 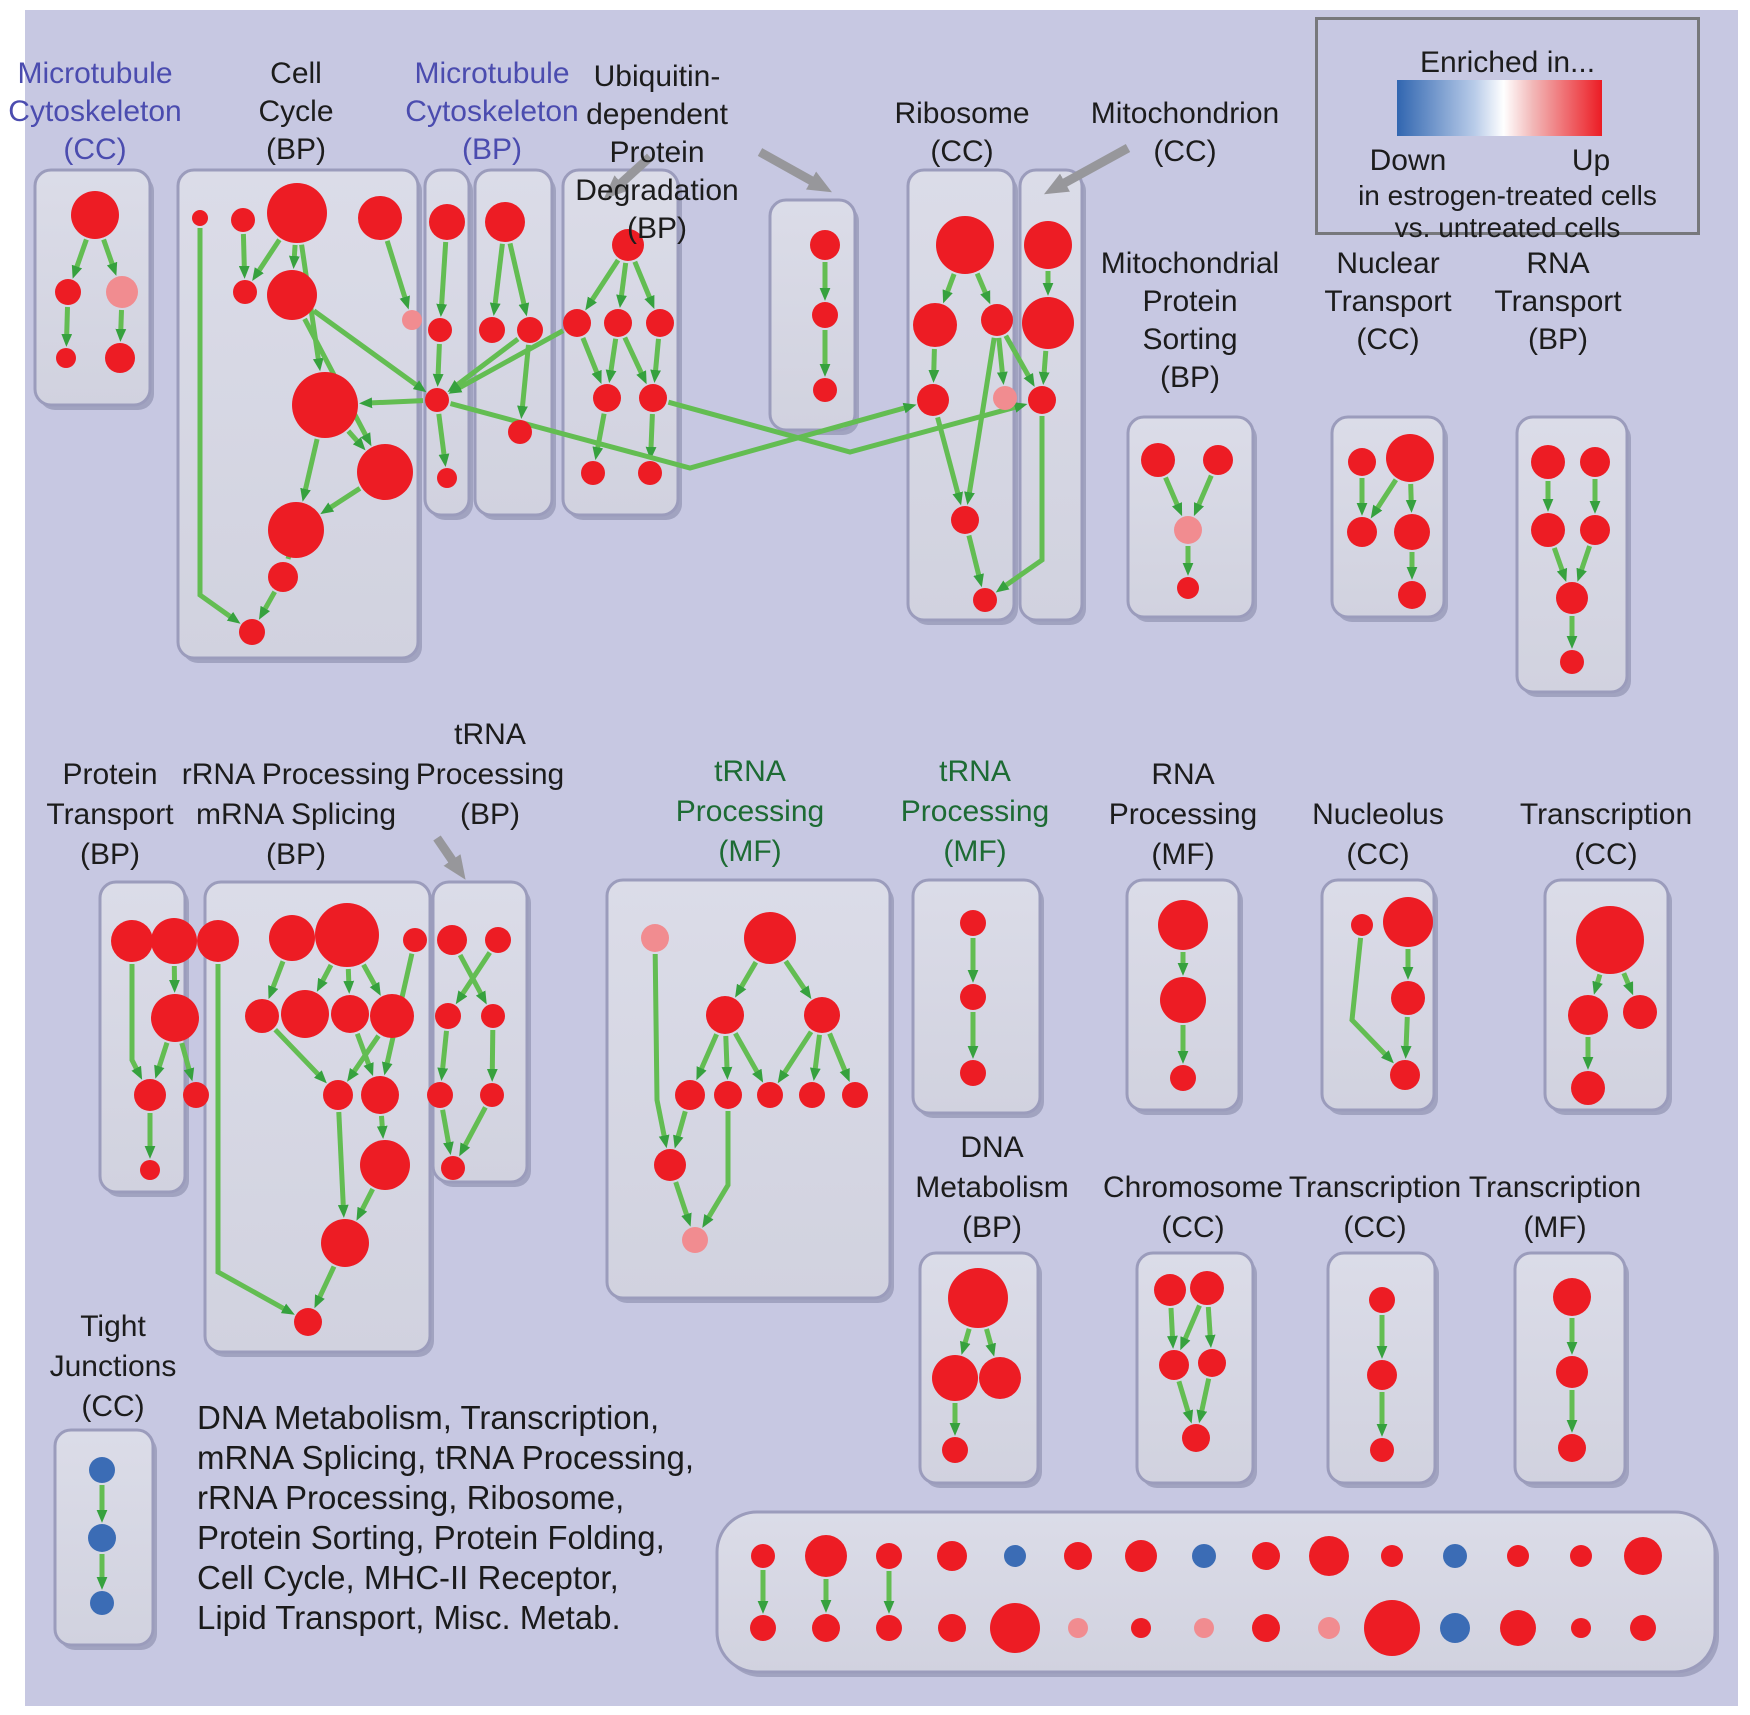 I want to click on cluster-box-ubiquitin, so click(x=620, y=342).